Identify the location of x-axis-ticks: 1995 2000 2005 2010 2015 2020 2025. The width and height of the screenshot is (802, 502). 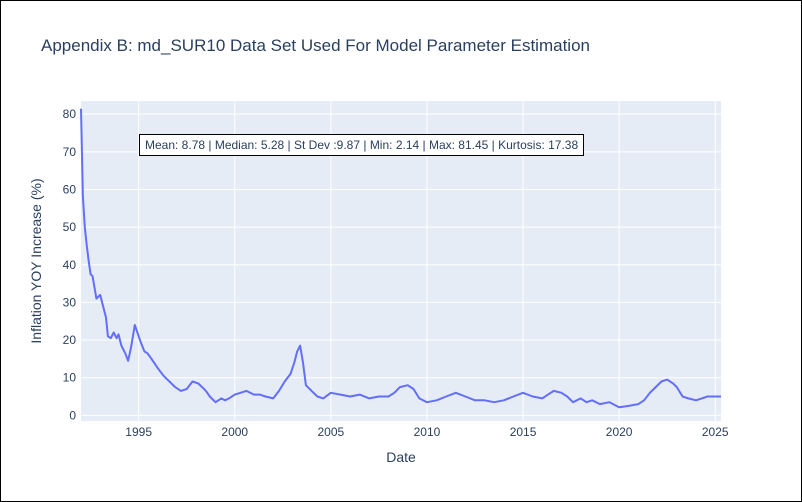
(427, 432).